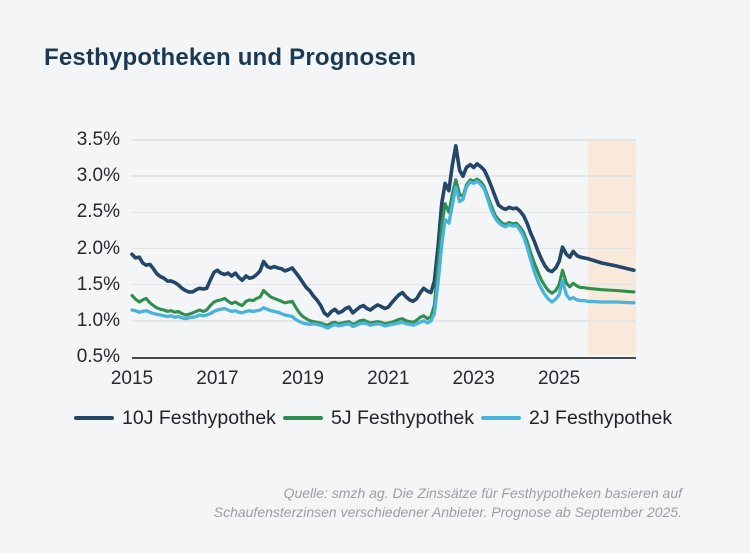 The width and height of the screenshot is (750, 553). I want to click on y-tick-label: 2.5%, so click(98, 212).